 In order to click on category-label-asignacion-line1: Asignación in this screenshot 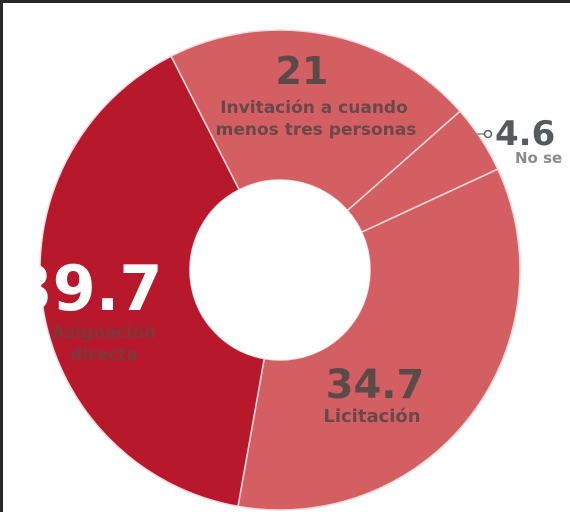, I will do `click(104, 333)`.